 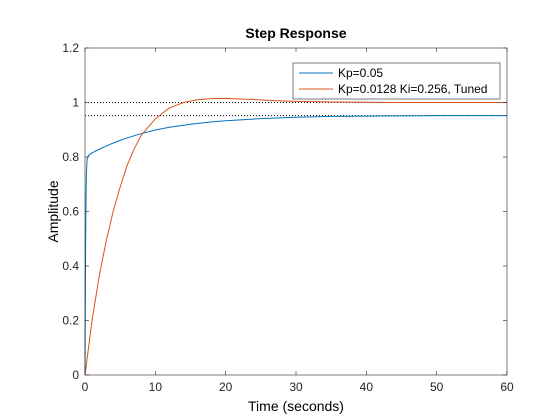 I want to click on x-tick-label: 50, so click(x=437, y=387).